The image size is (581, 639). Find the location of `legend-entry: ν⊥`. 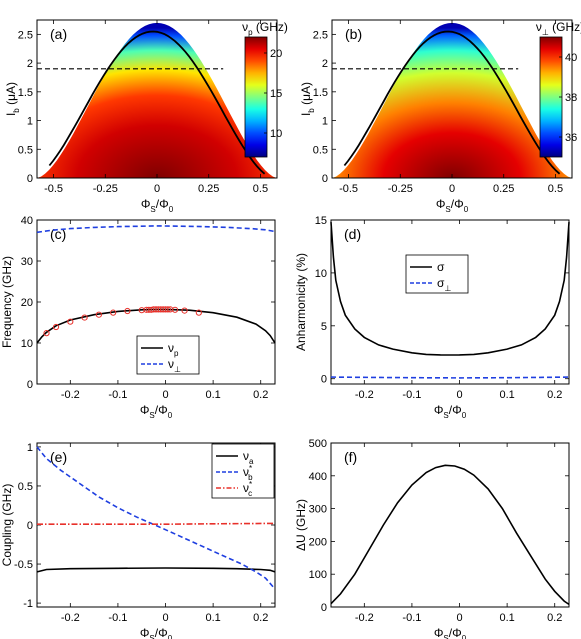

legend-entry: ν⊥ is located at coordinates (174, 365).